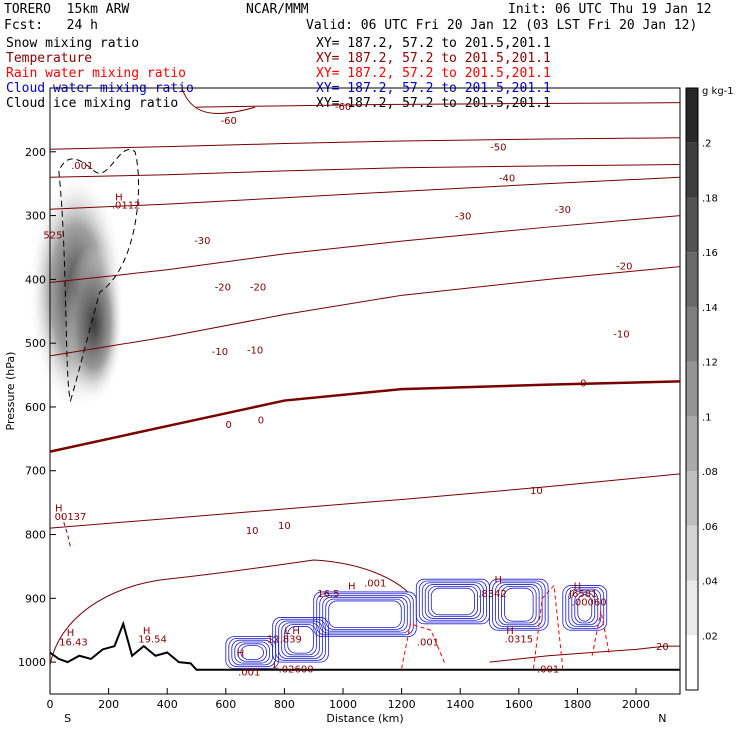 Image resolution: width=740 pixels, height=740 pixels. Describe the element at coordinates (438, 105) in the screenshot. I see `isotherm--60` at that location.